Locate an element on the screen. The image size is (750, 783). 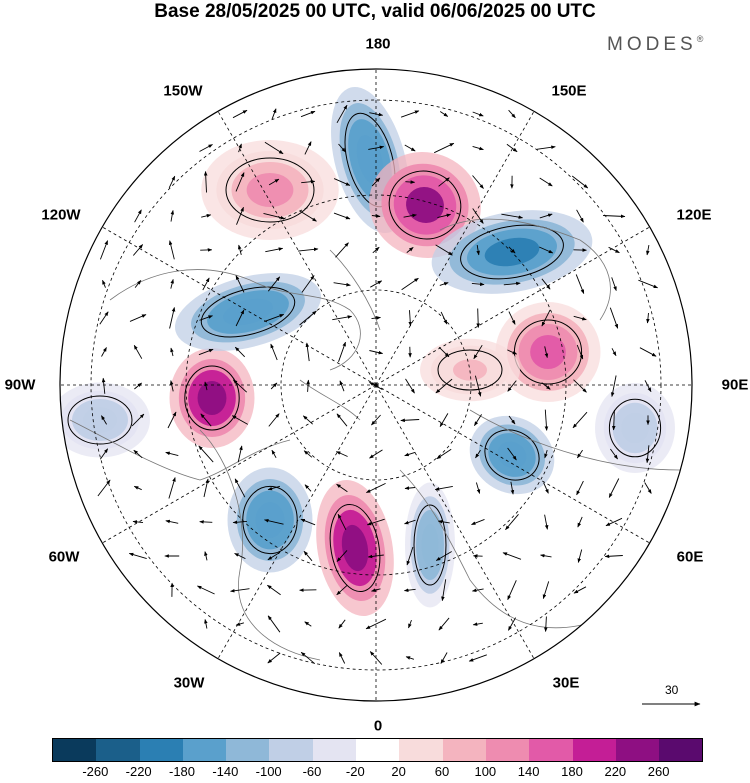
colorbar-tick-label: -260 is located at coordinates (95, 771).